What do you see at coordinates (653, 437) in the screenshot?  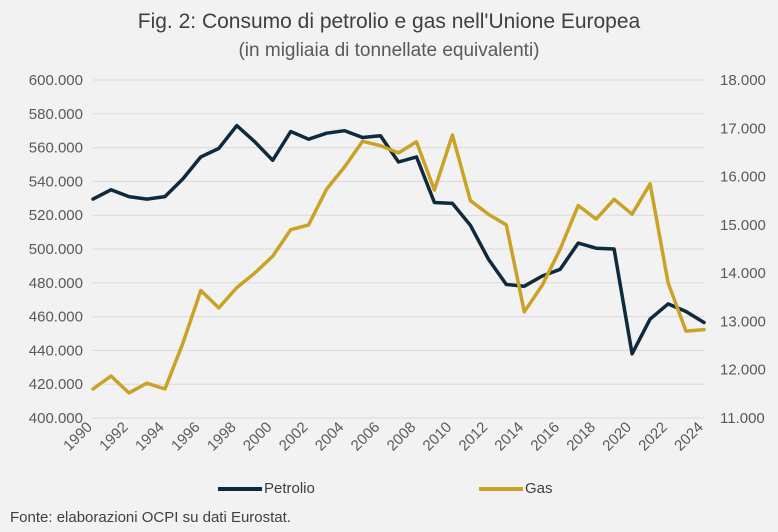 I see `x-axis-tick-label: 2022` at bounding box center [653, 437].